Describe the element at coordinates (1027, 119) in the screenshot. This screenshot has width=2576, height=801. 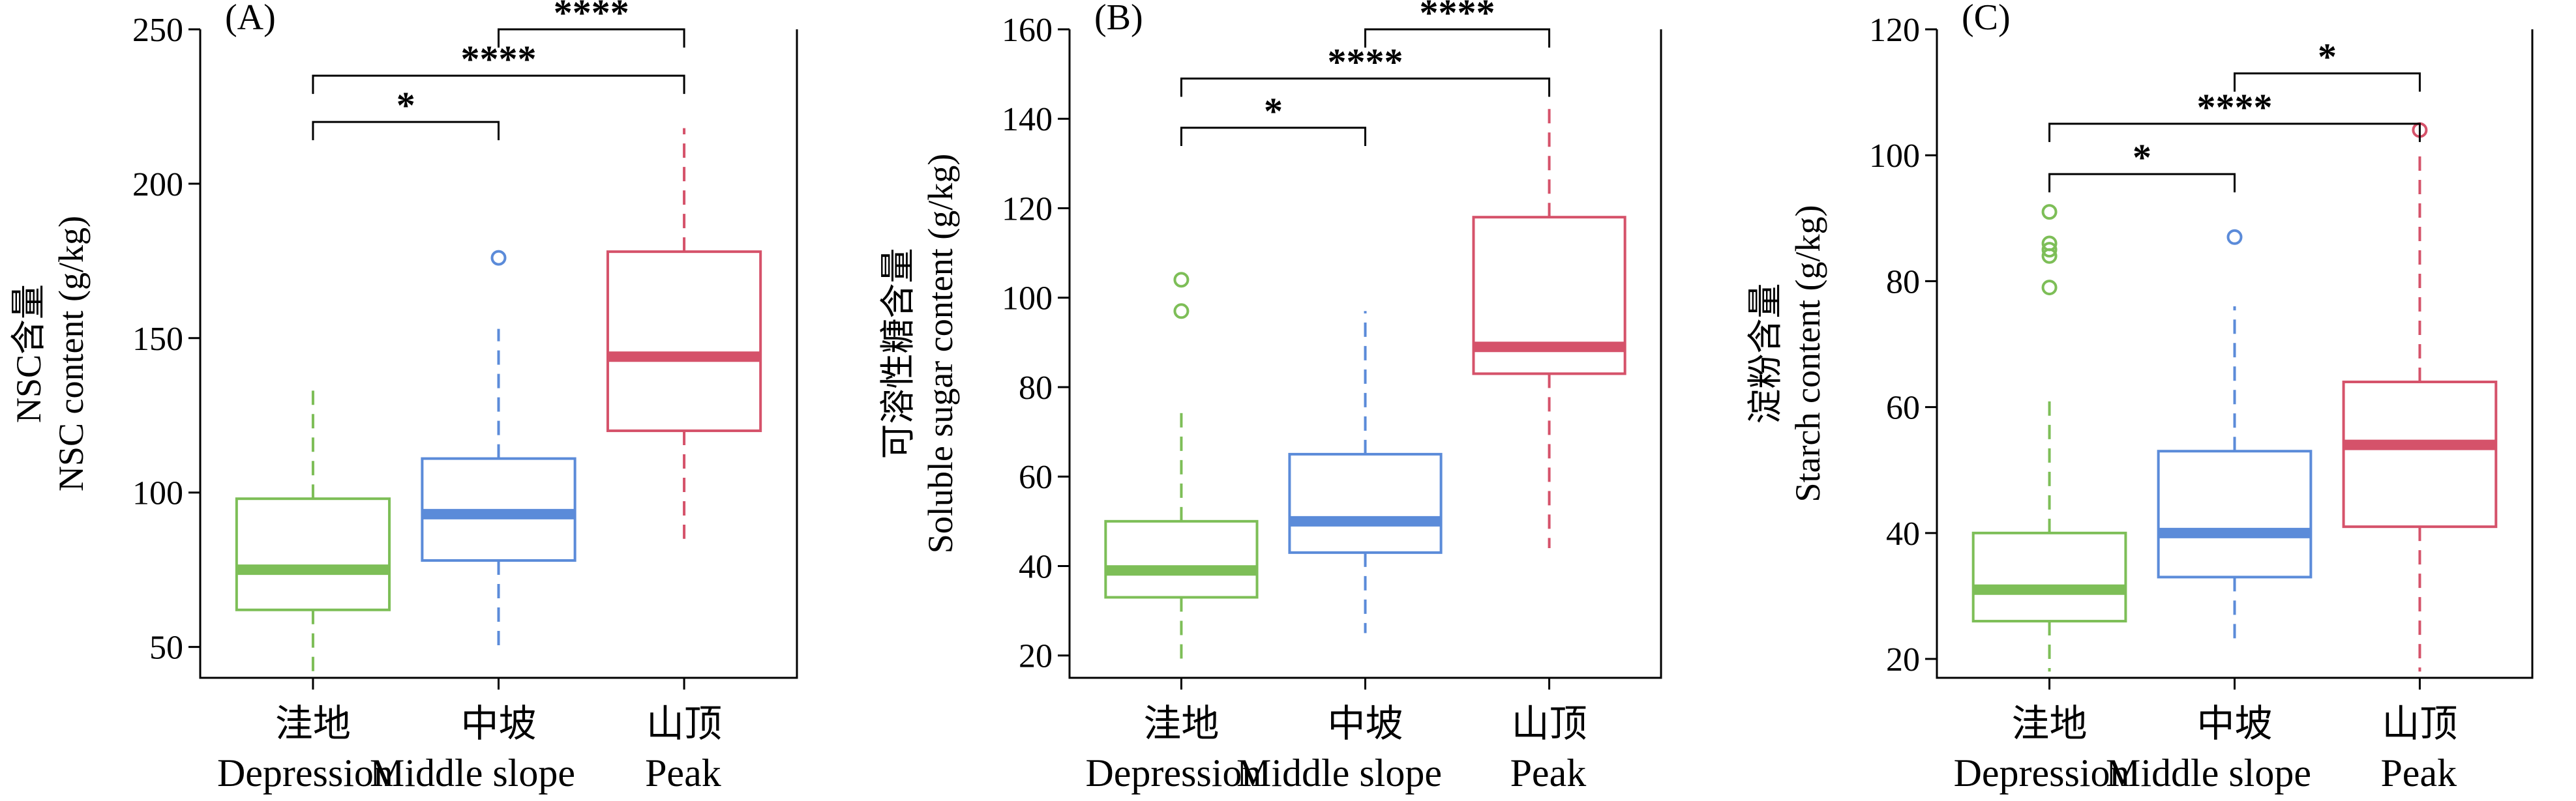
I see `y-tick-label: 140` at that location.